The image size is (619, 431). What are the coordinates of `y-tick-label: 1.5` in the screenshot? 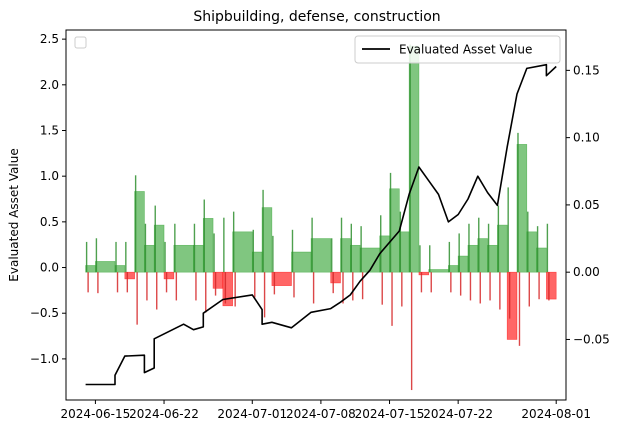 It's located at (49, 130).